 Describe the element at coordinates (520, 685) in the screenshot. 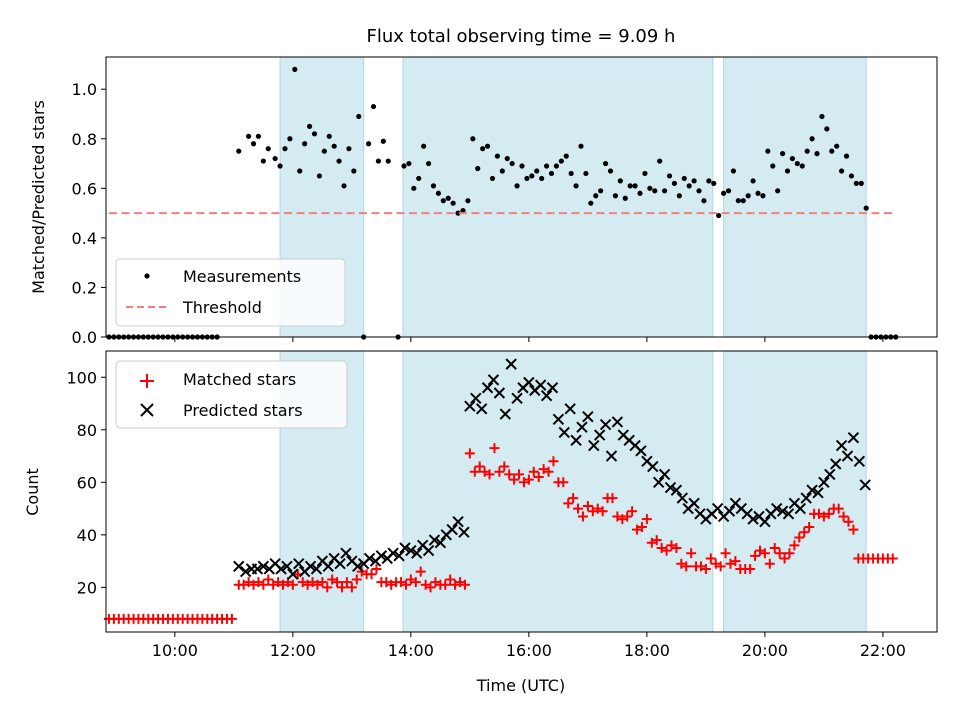

I see `x-axis-label: Time (UTC)` at that location.